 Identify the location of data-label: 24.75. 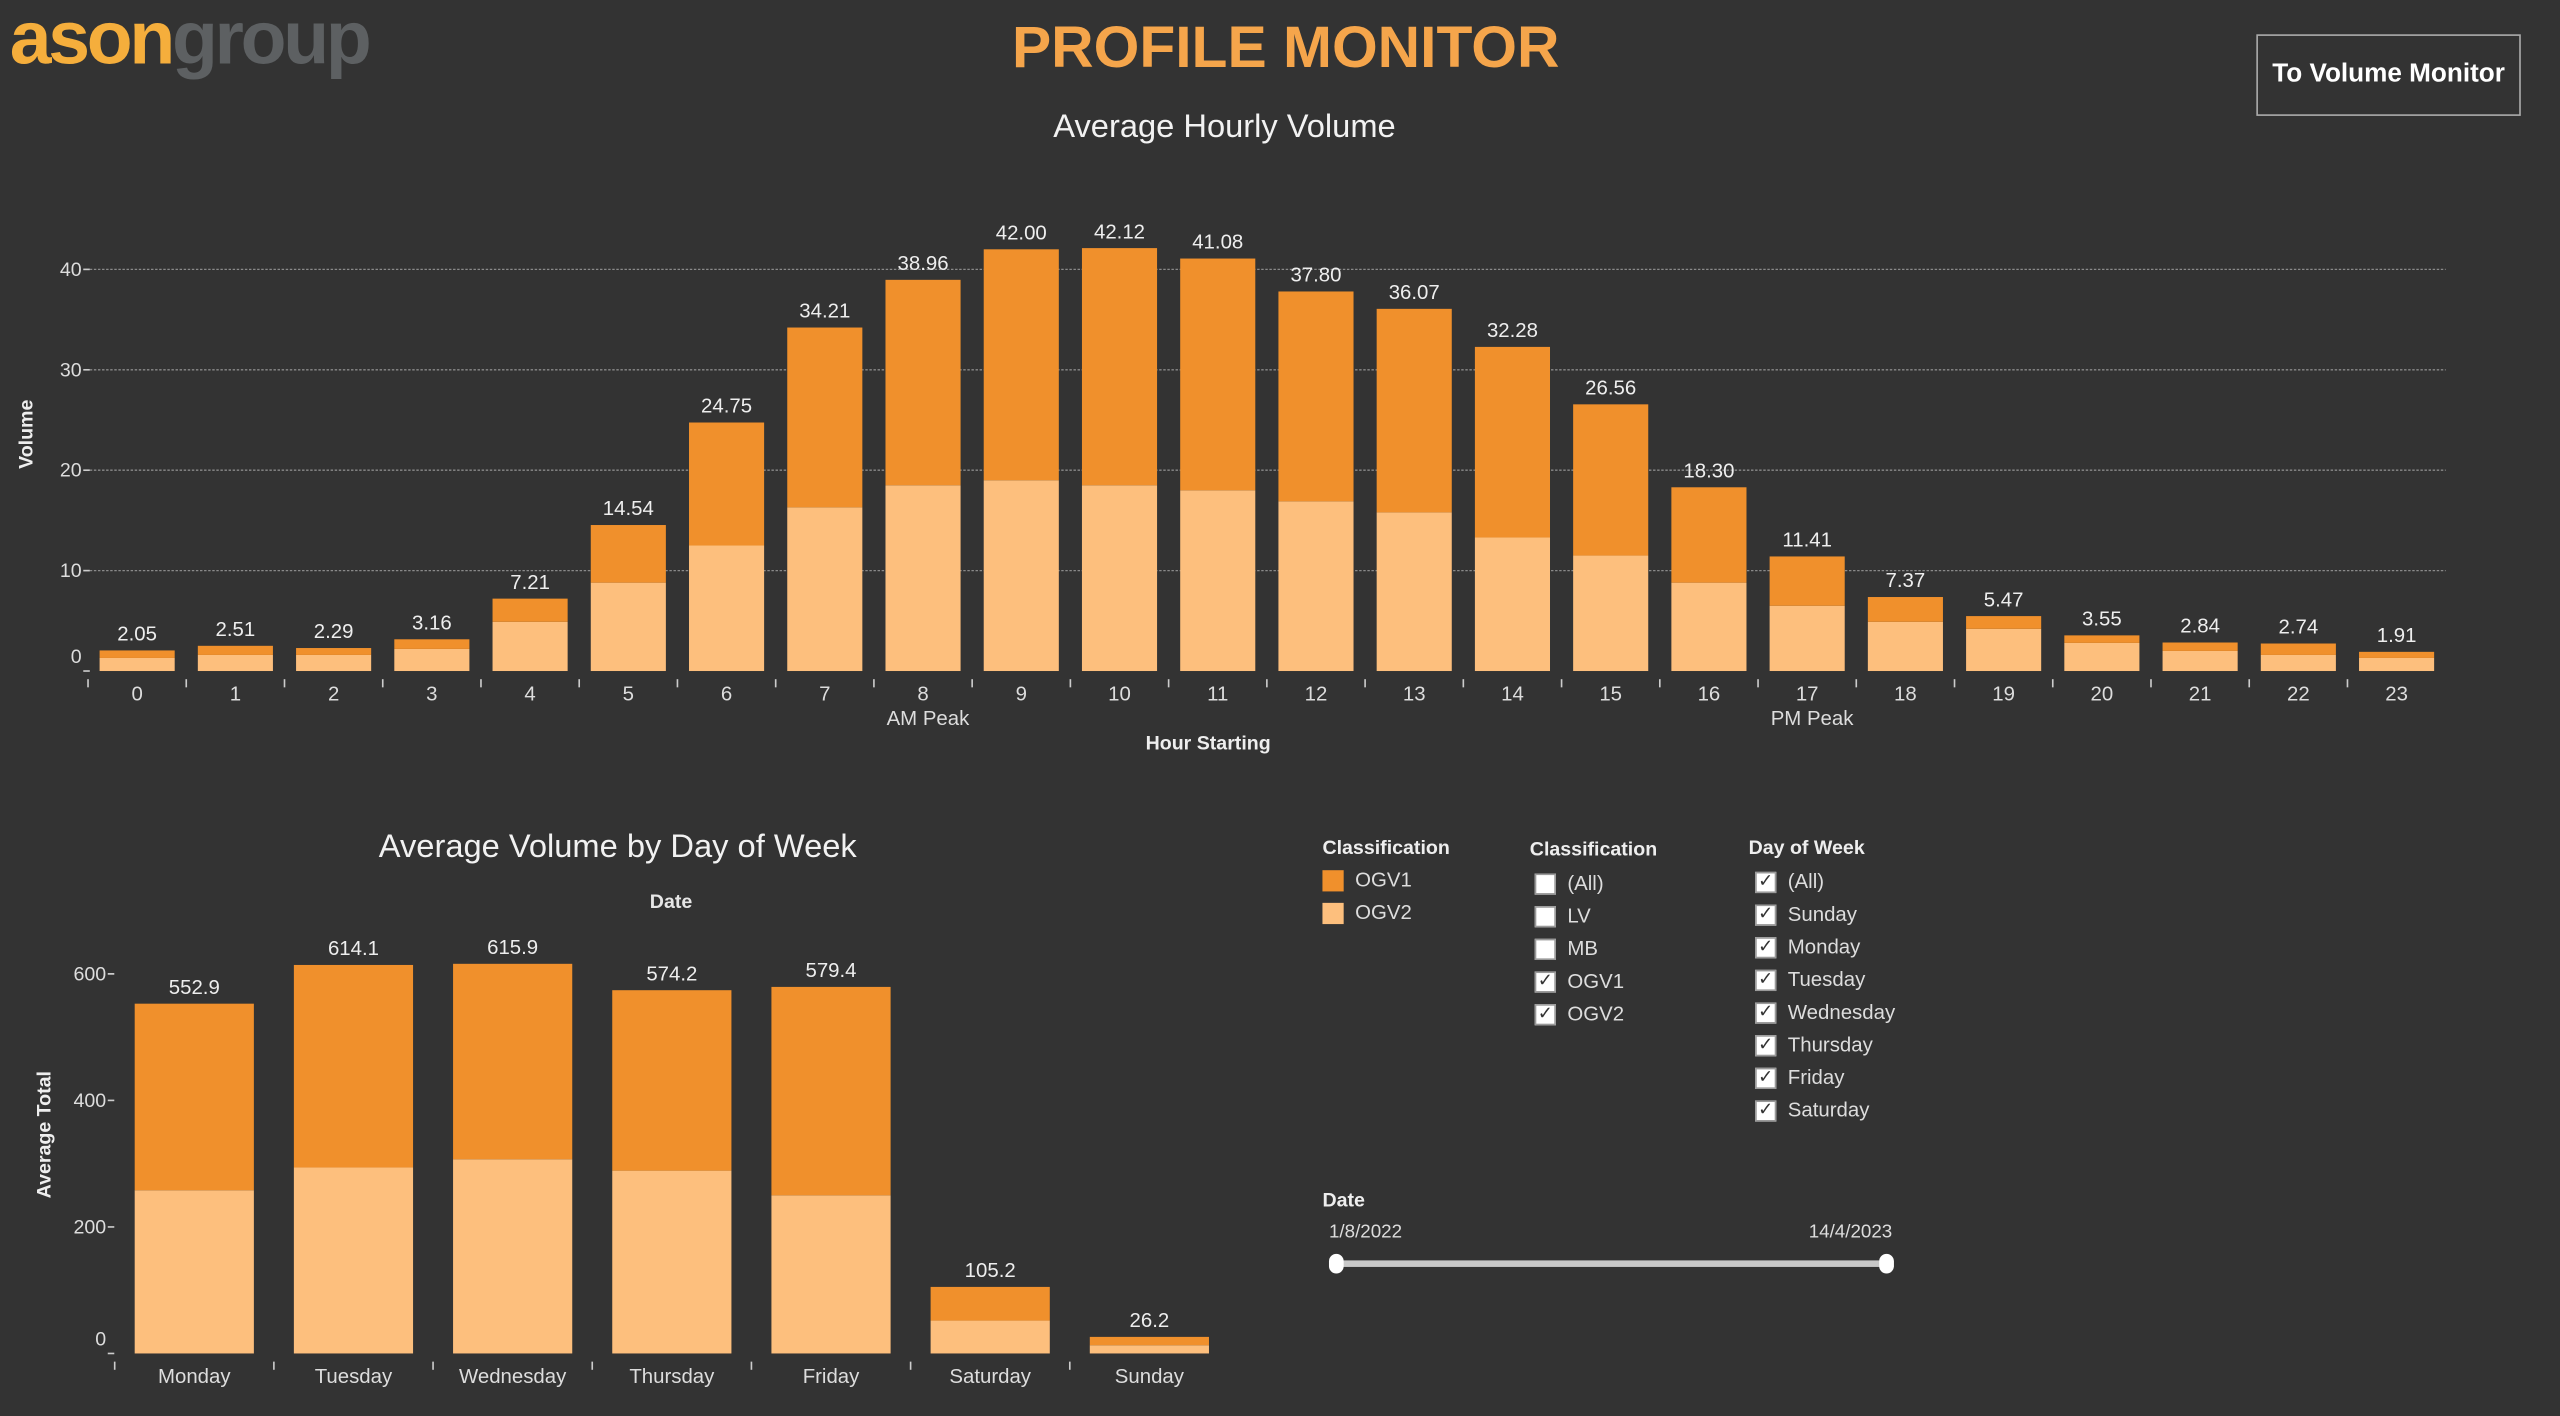
(726, 407).